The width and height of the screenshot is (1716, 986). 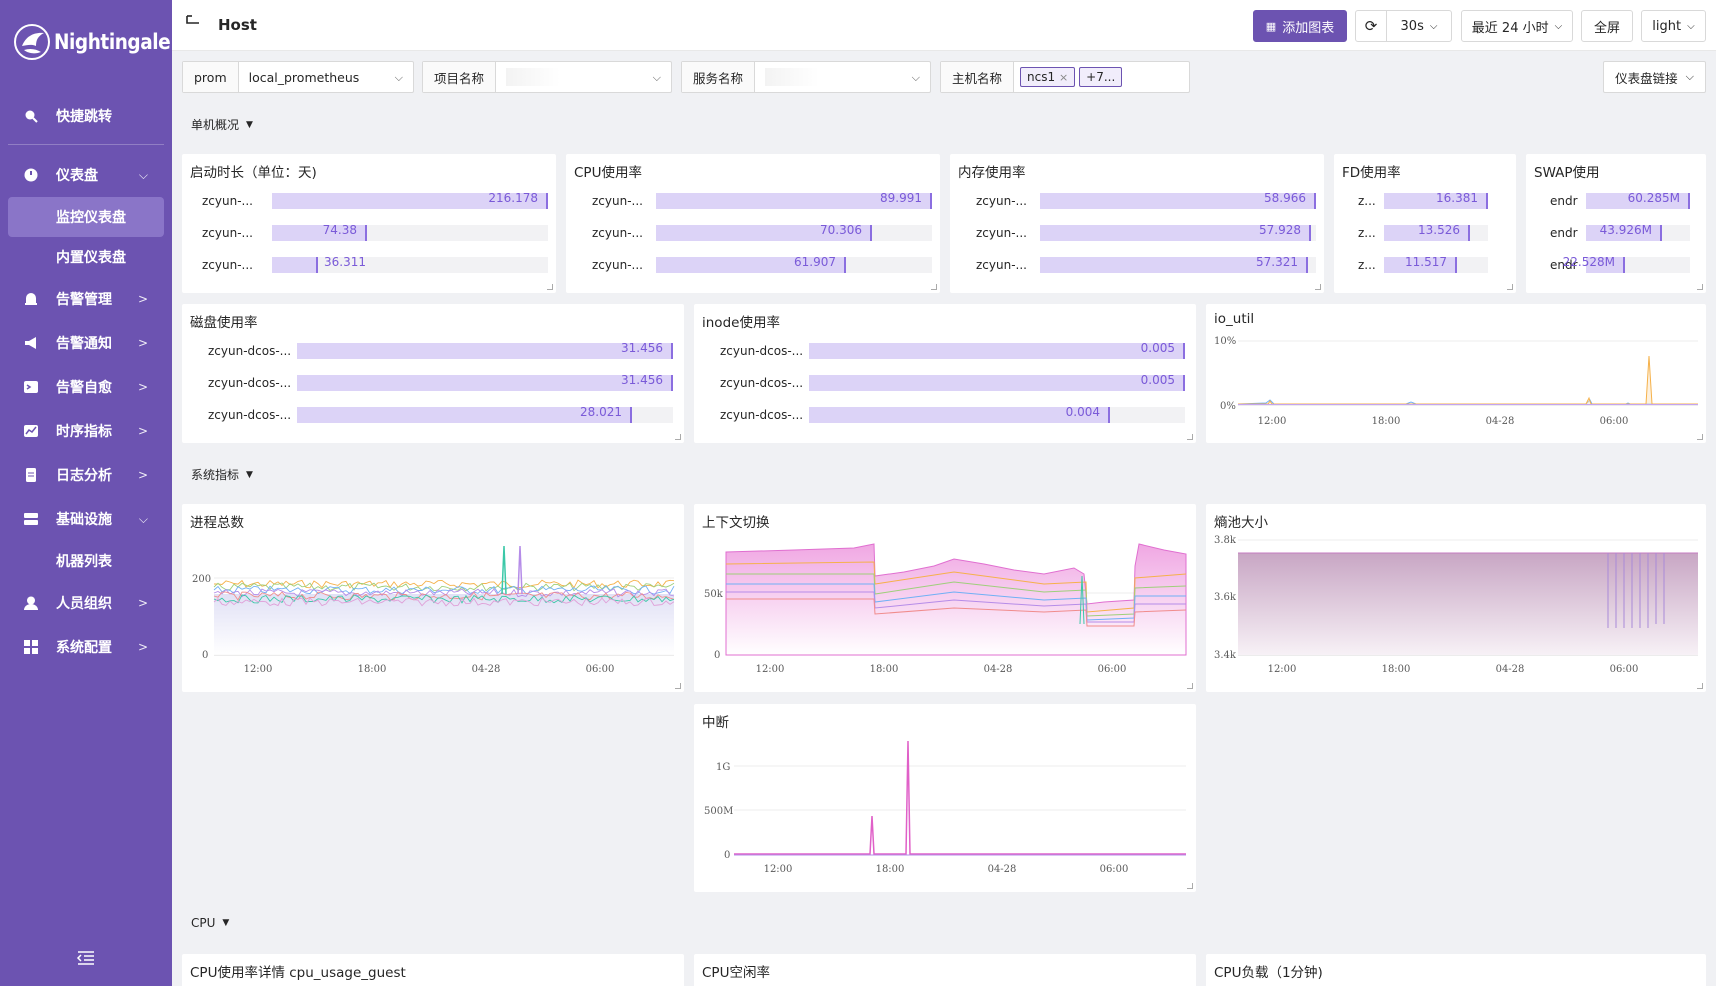 I want to click on bar-row: endr 43.926M, so click(x=1616, y=233).